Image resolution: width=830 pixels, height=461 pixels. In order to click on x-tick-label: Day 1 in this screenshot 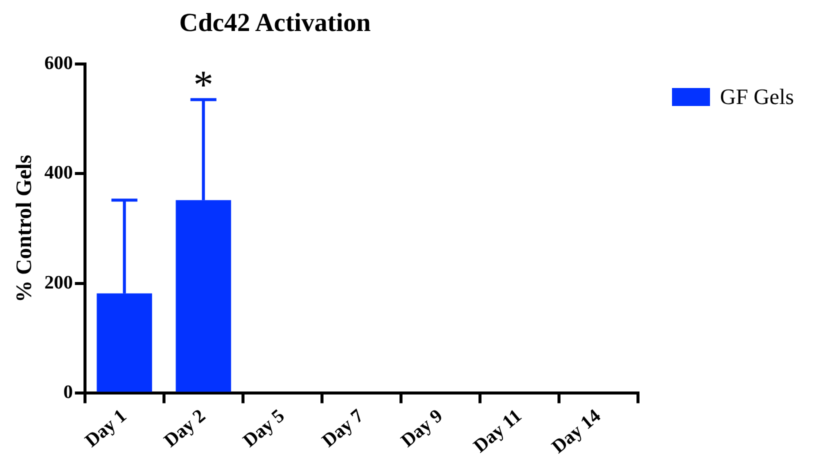, I will do `click(106, 428)`.